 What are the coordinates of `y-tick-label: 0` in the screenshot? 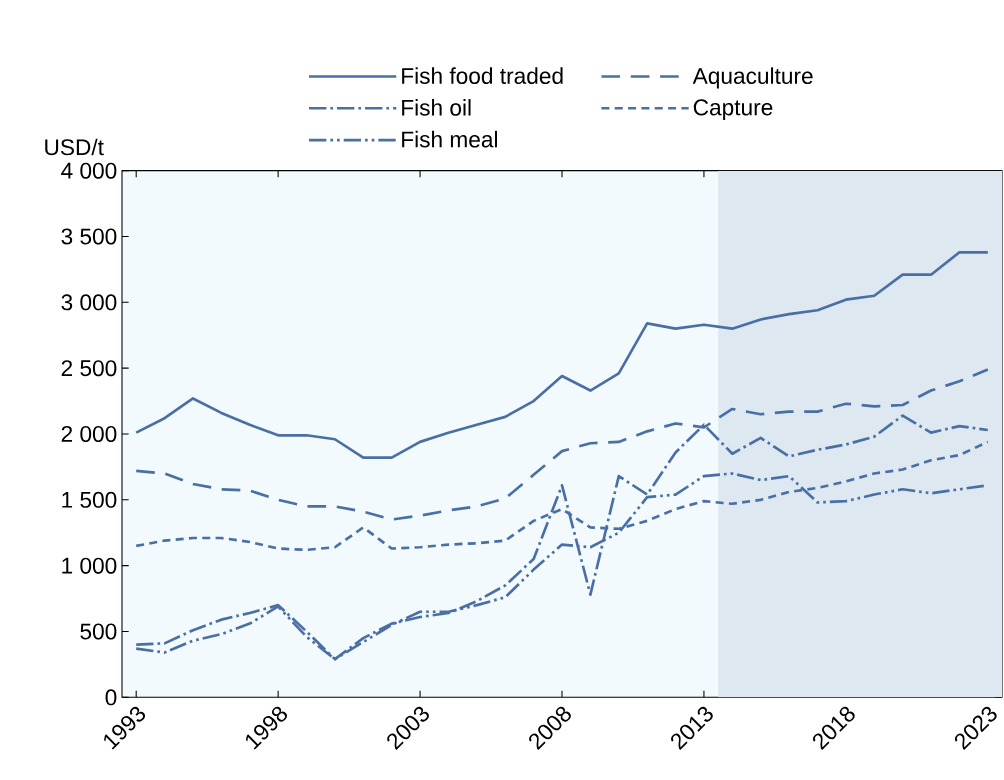 It's located at (111, 697).